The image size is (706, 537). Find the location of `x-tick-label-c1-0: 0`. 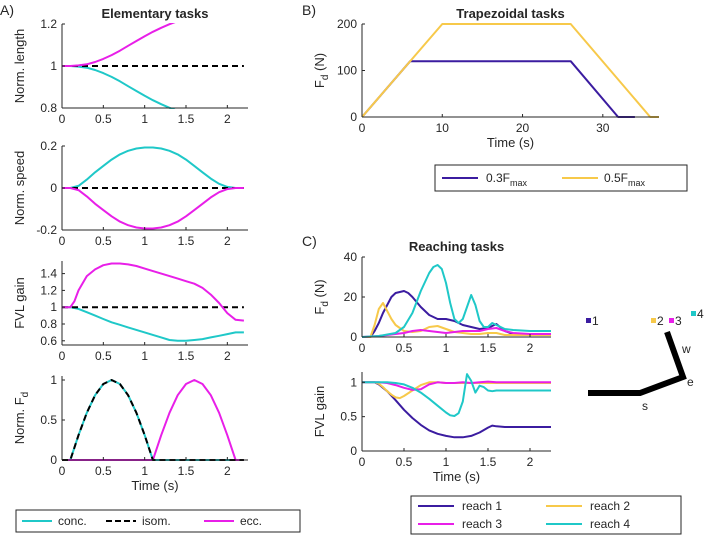

x-tick-label-c1-0: 0 is located at coordinates (362, 348).